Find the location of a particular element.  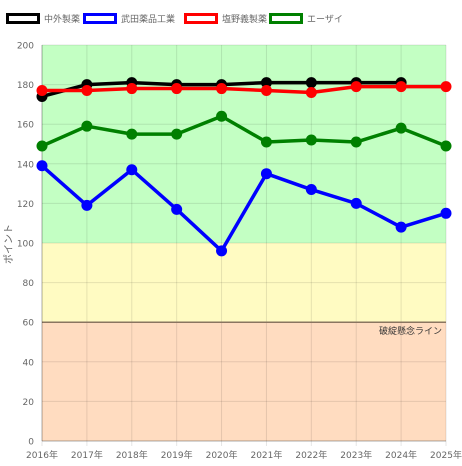

y-tick-label: 0 is located at coordinates (31, 443).